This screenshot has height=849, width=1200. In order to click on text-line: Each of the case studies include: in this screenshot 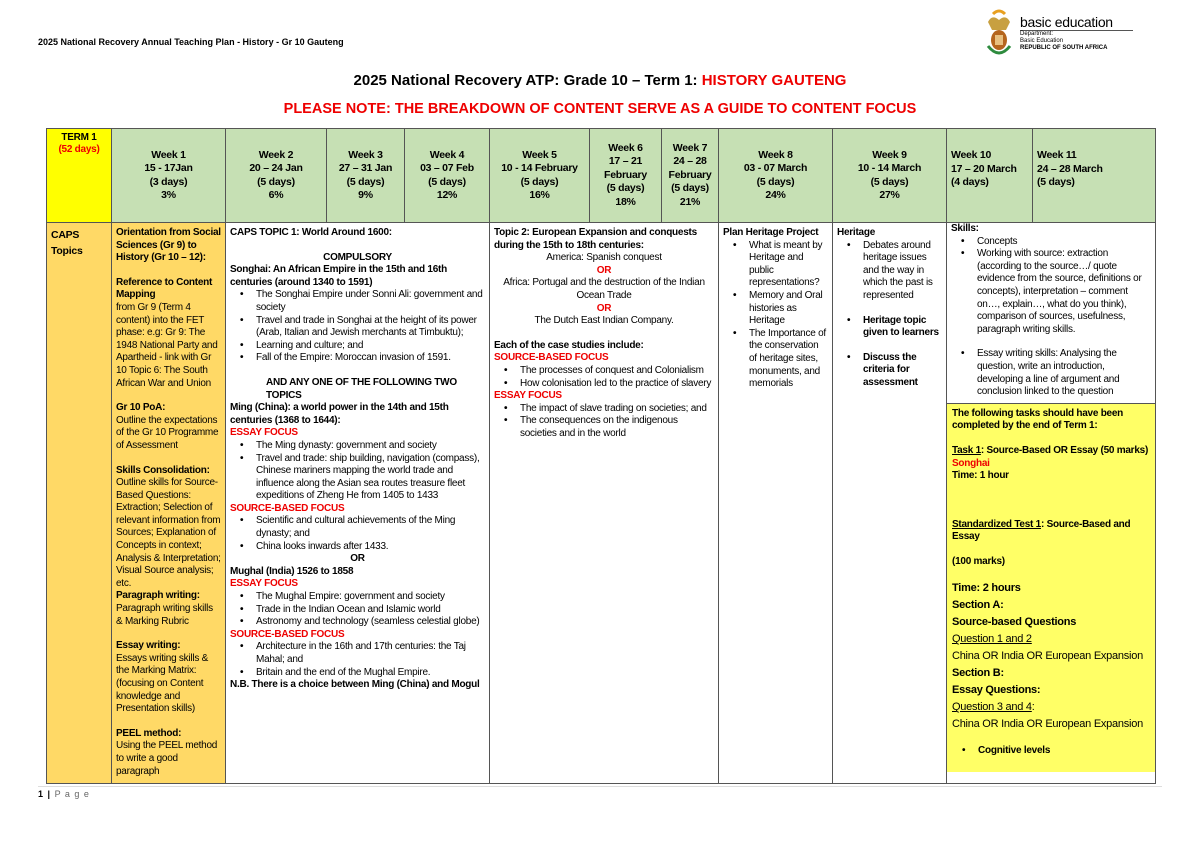, I will do `click(604, 346)`.